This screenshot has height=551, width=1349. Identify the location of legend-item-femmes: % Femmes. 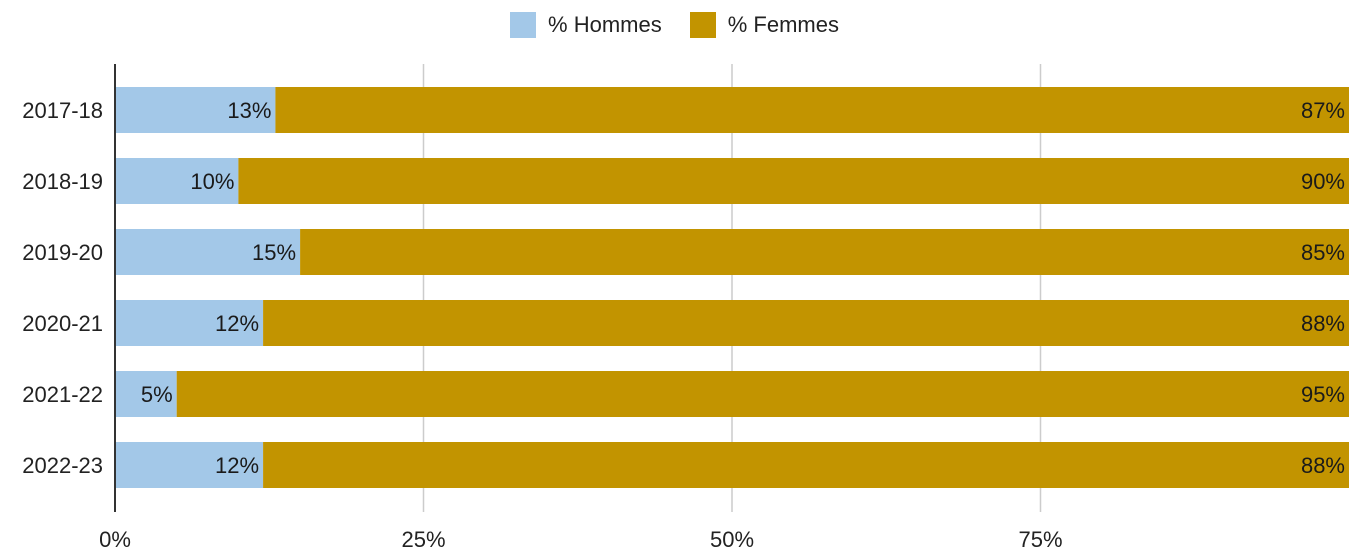
(764, 25).